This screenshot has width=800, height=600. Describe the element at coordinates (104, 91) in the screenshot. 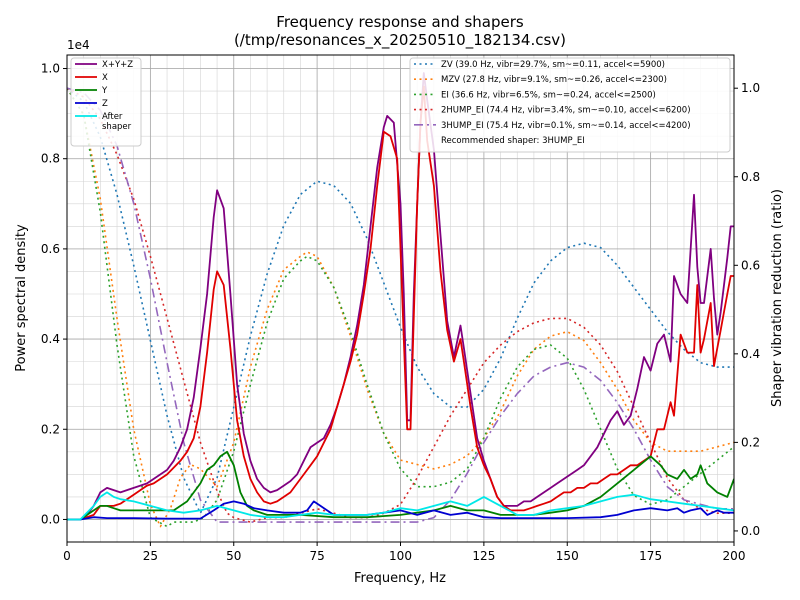

I see `legend-label: Y` at that location.